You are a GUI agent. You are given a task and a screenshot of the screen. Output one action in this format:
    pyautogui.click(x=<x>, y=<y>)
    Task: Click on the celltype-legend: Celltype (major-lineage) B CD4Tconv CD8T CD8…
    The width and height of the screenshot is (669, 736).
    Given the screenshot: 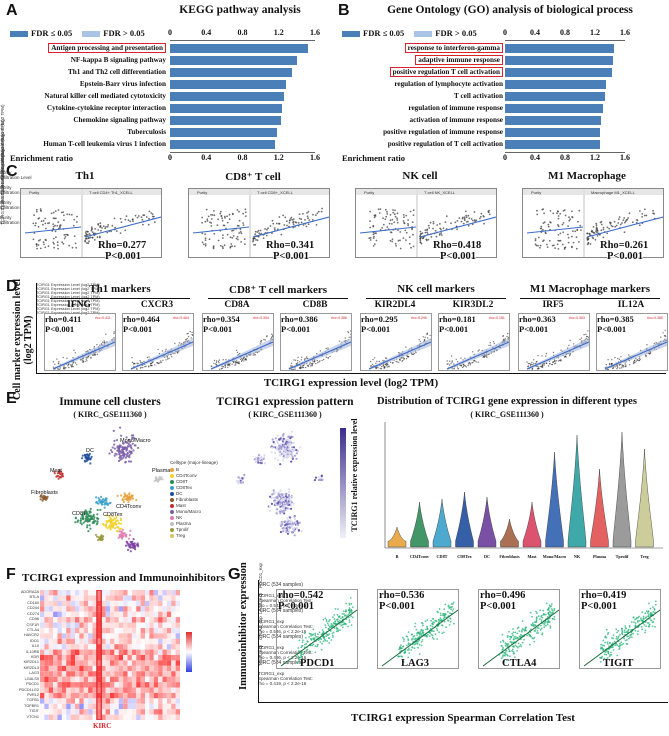 What is the action you would take?
    pyautogui.click(x=197, y=499)
    